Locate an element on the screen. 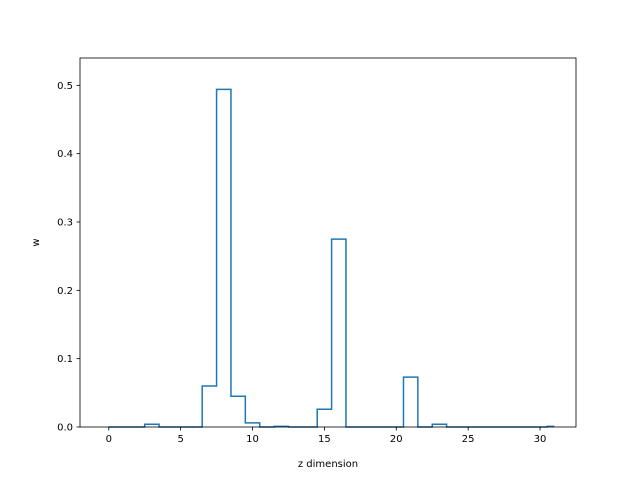  y-tick-label: 0.2 is located at coordinates (65, 291).